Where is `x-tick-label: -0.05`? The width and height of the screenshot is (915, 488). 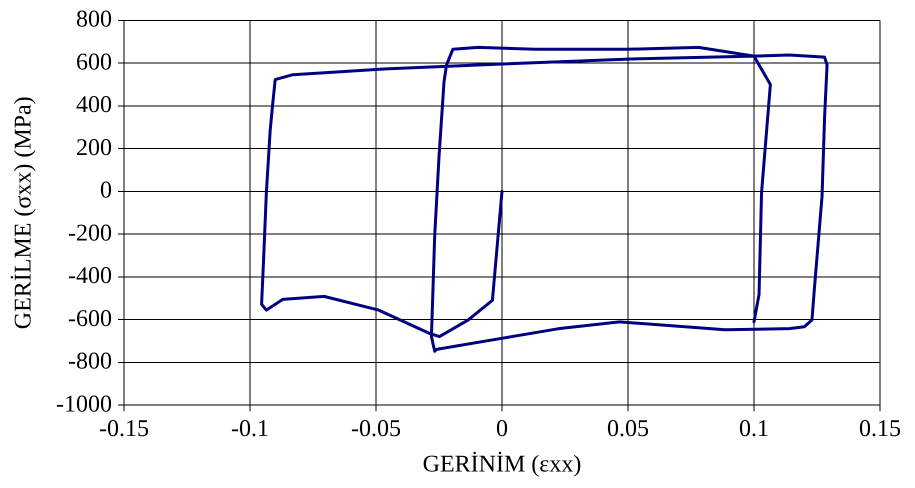
x-tick-label: -0.05 is located at coordinates (375, 429).